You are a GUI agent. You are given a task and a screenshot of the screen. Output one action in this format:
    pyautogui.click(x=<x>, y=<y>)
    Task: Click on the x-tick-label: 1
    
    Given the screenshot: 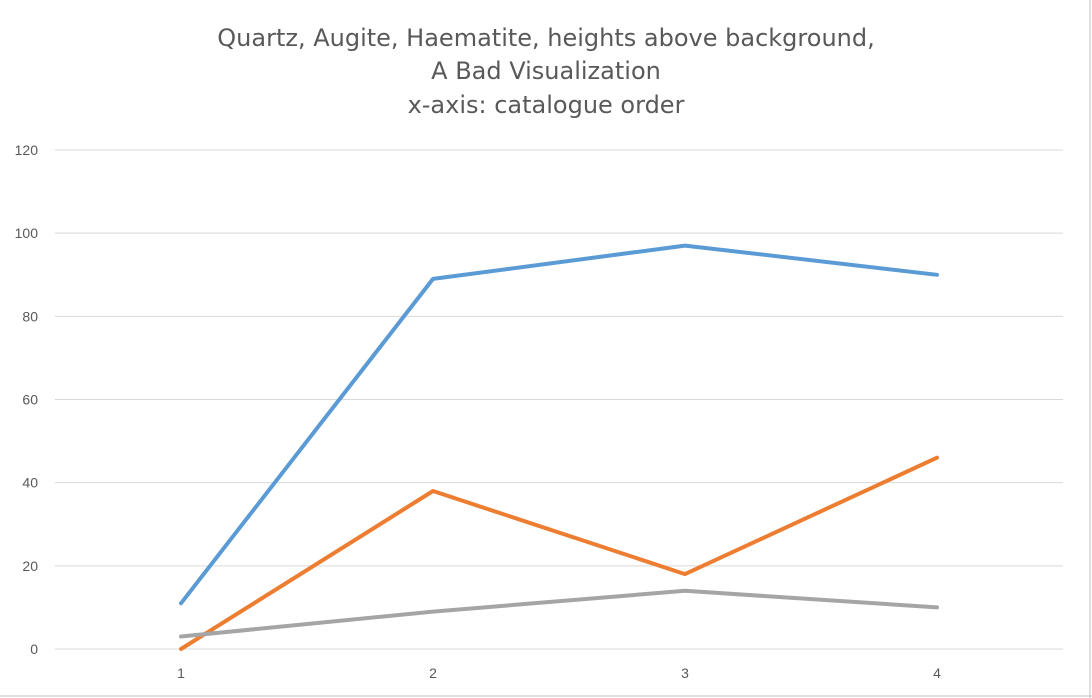 What is the action you would take?
    pyautogui.click(x=181, y=673)
    